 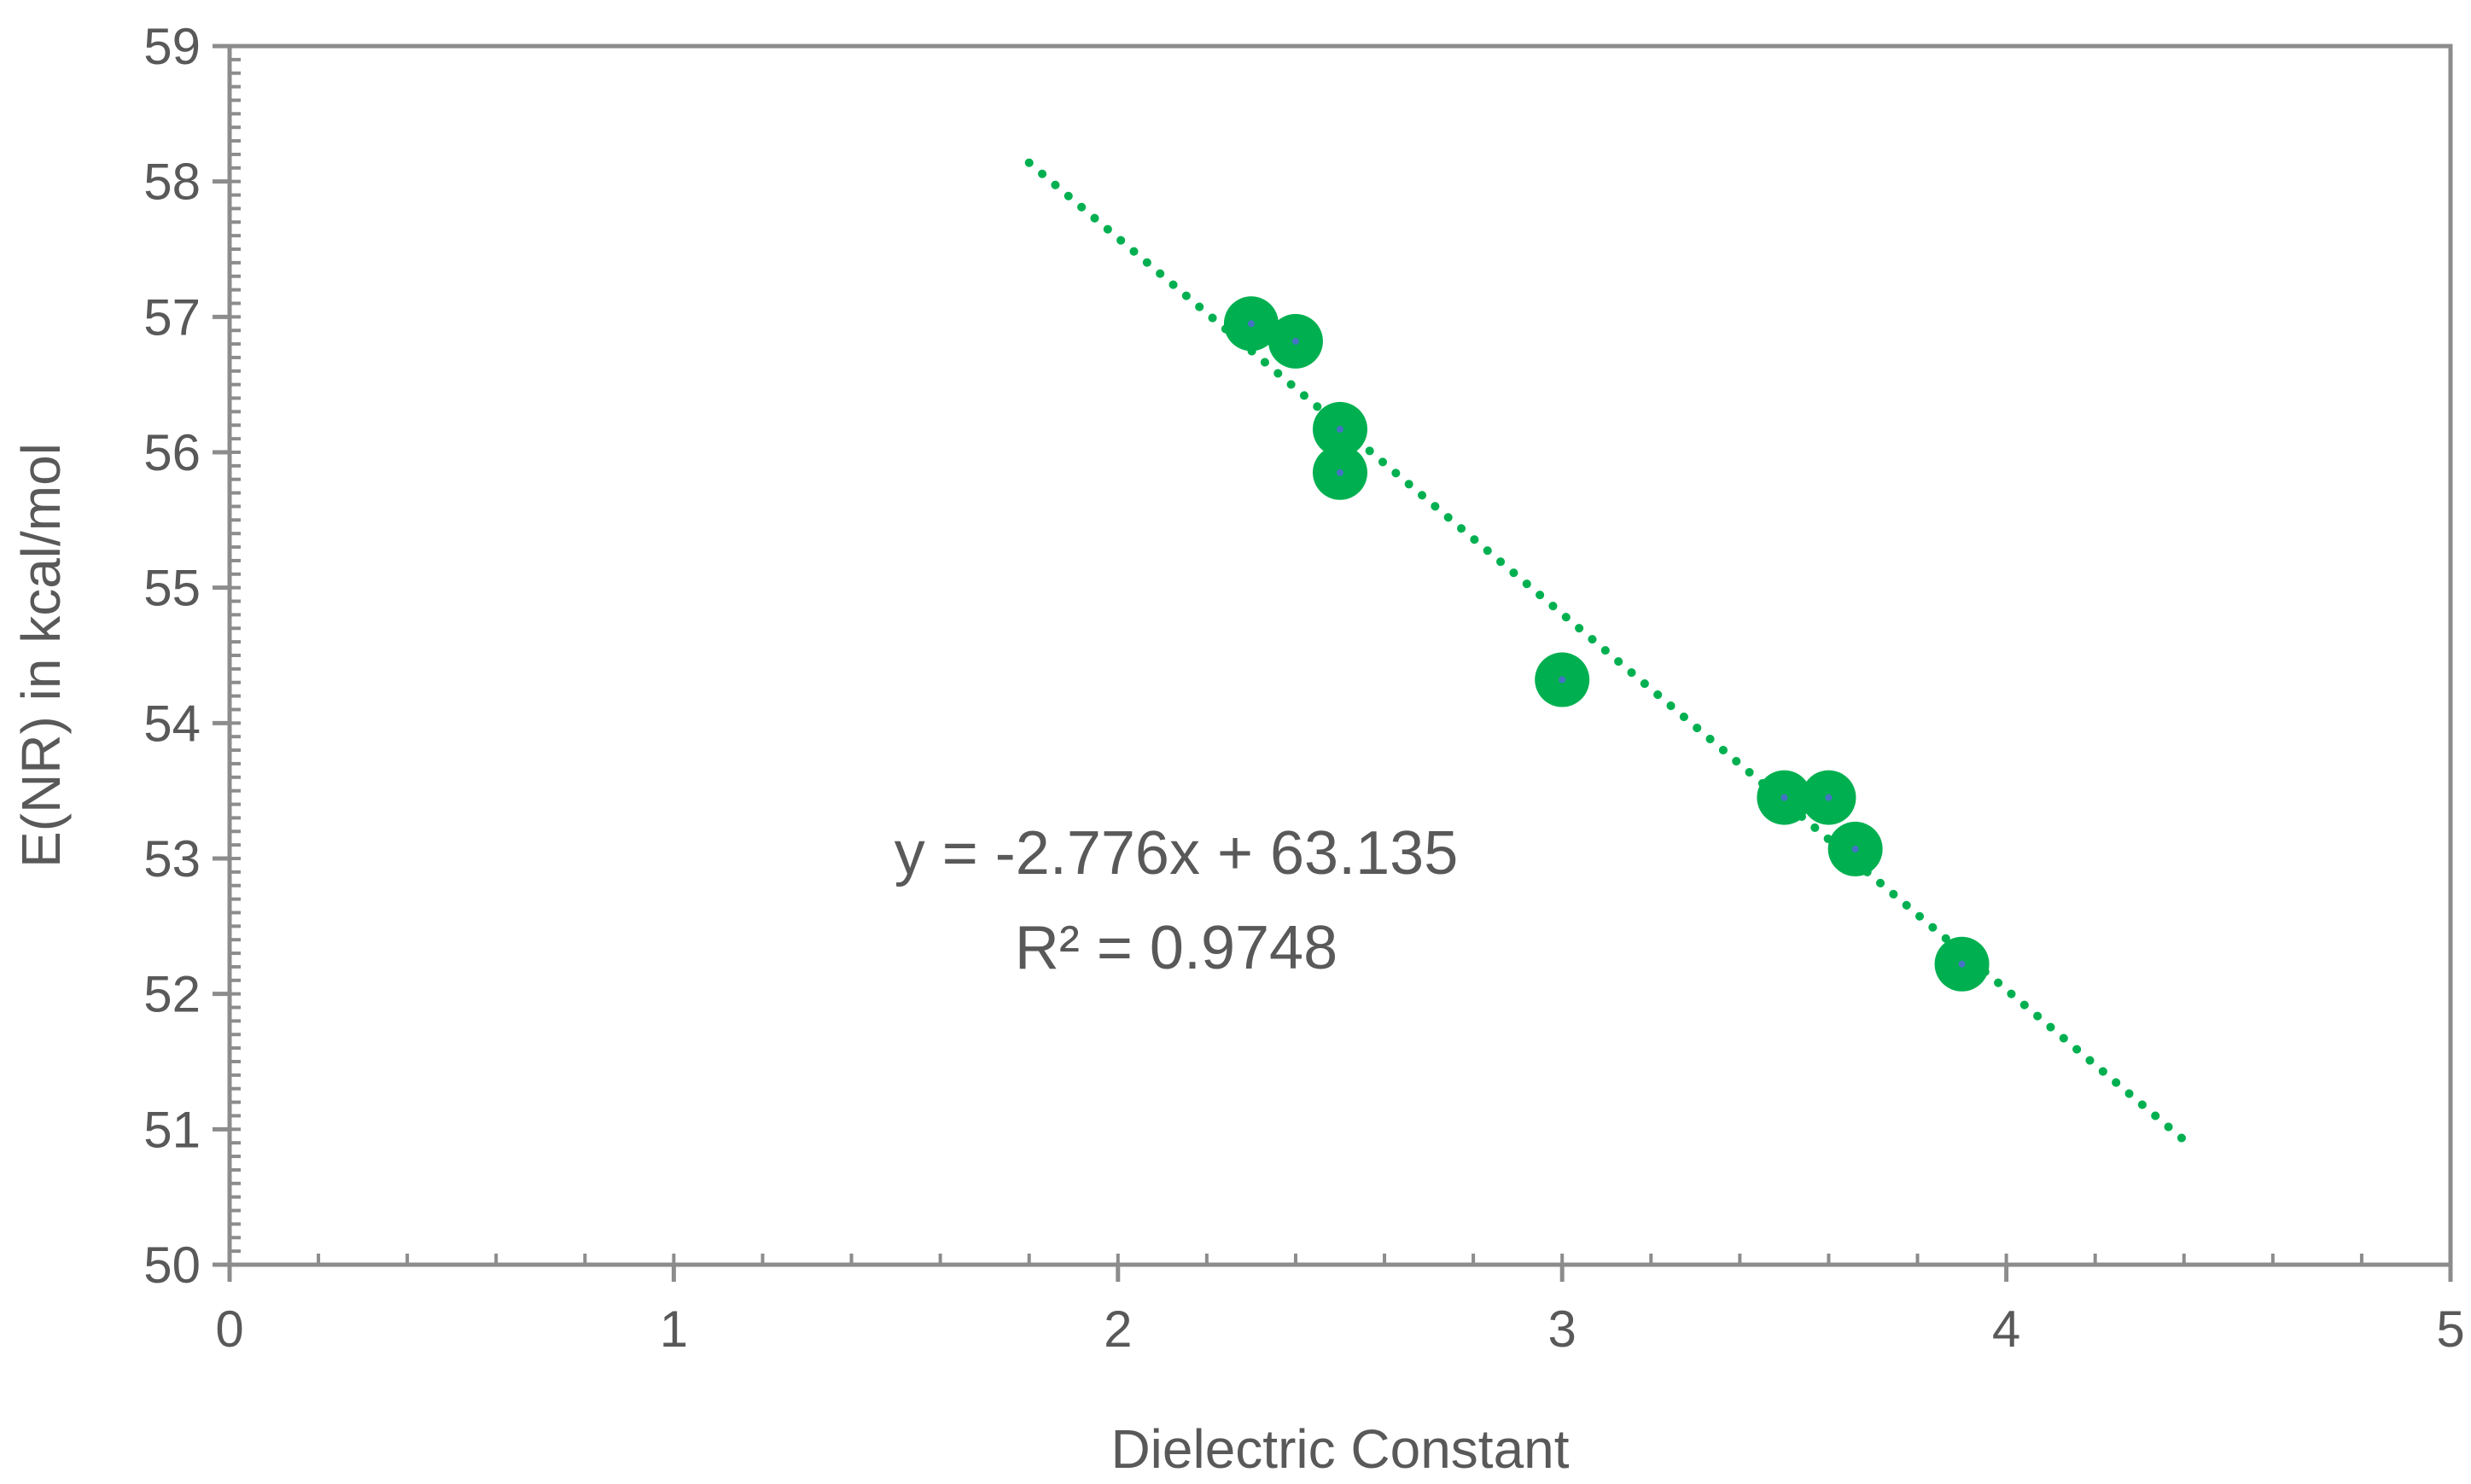 I want to click on y-tick-label: 58, so click(x=172, y=183).